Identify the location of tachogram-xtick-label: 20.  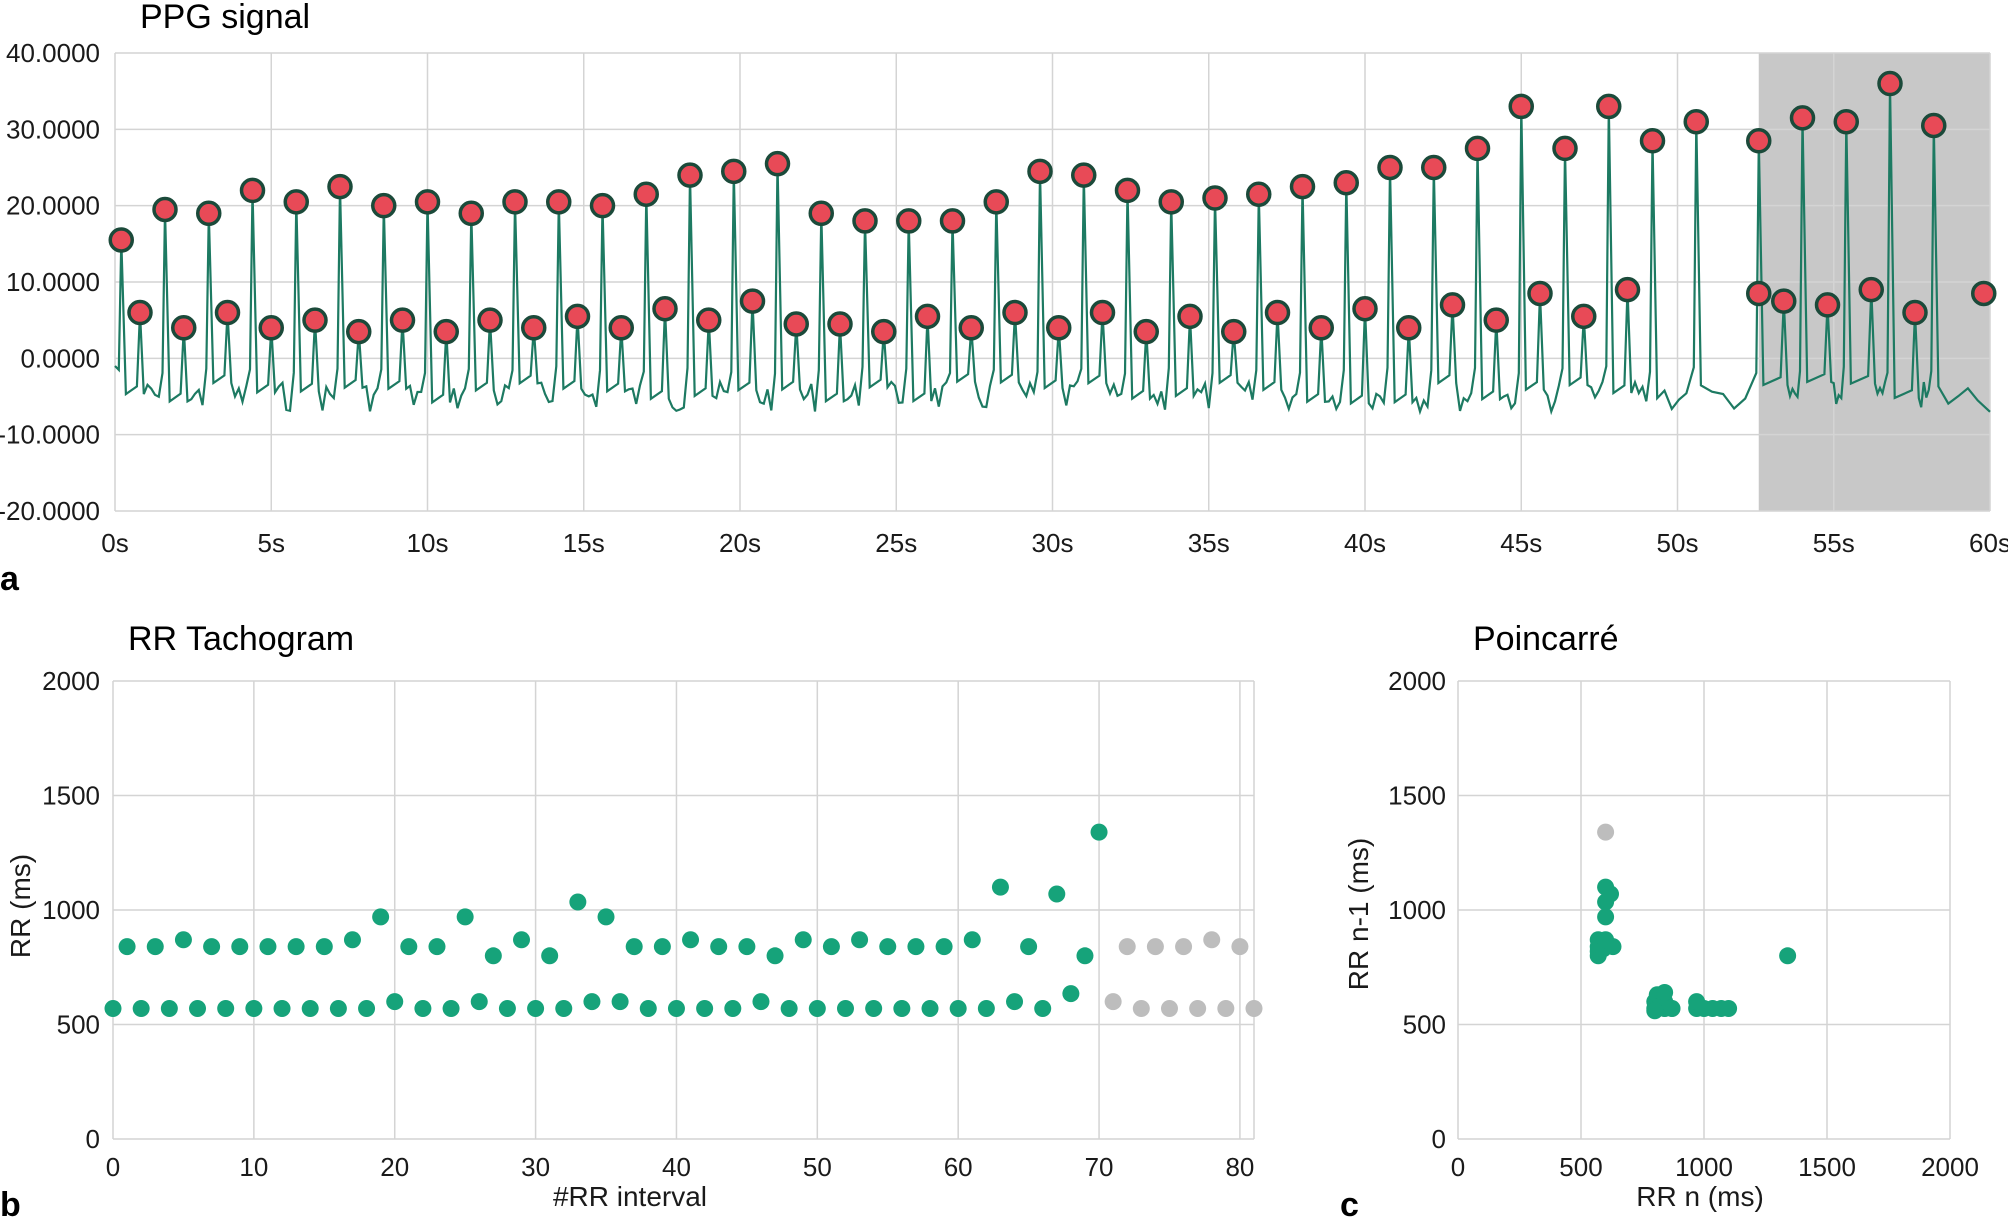
(394, 1167).